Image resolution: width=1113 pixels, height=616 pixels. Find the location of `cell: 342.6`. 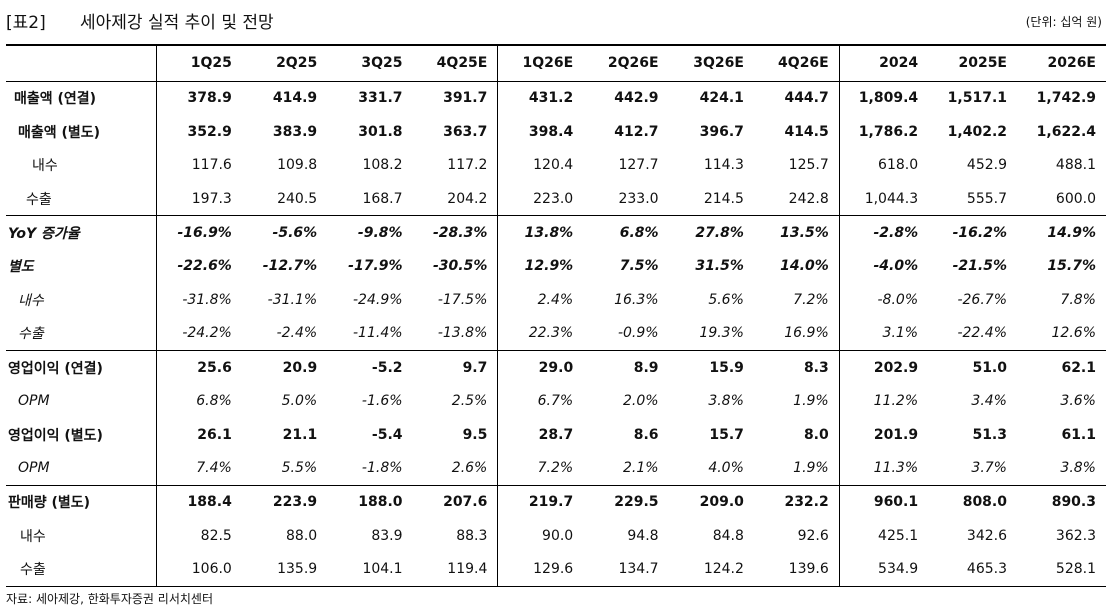

cell: 342.6 is located at coordinates (986, 535).